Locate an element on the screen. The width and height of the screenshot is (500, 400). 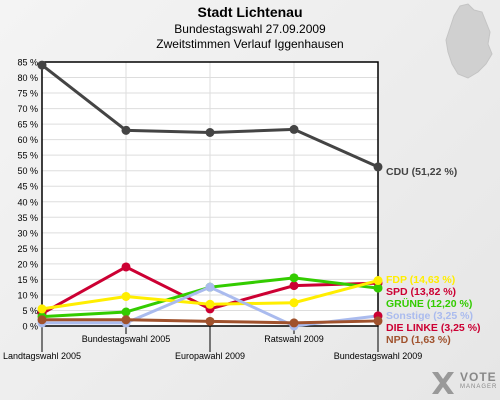
y-tick-label: 25 % is located at coordinates (27, 249).